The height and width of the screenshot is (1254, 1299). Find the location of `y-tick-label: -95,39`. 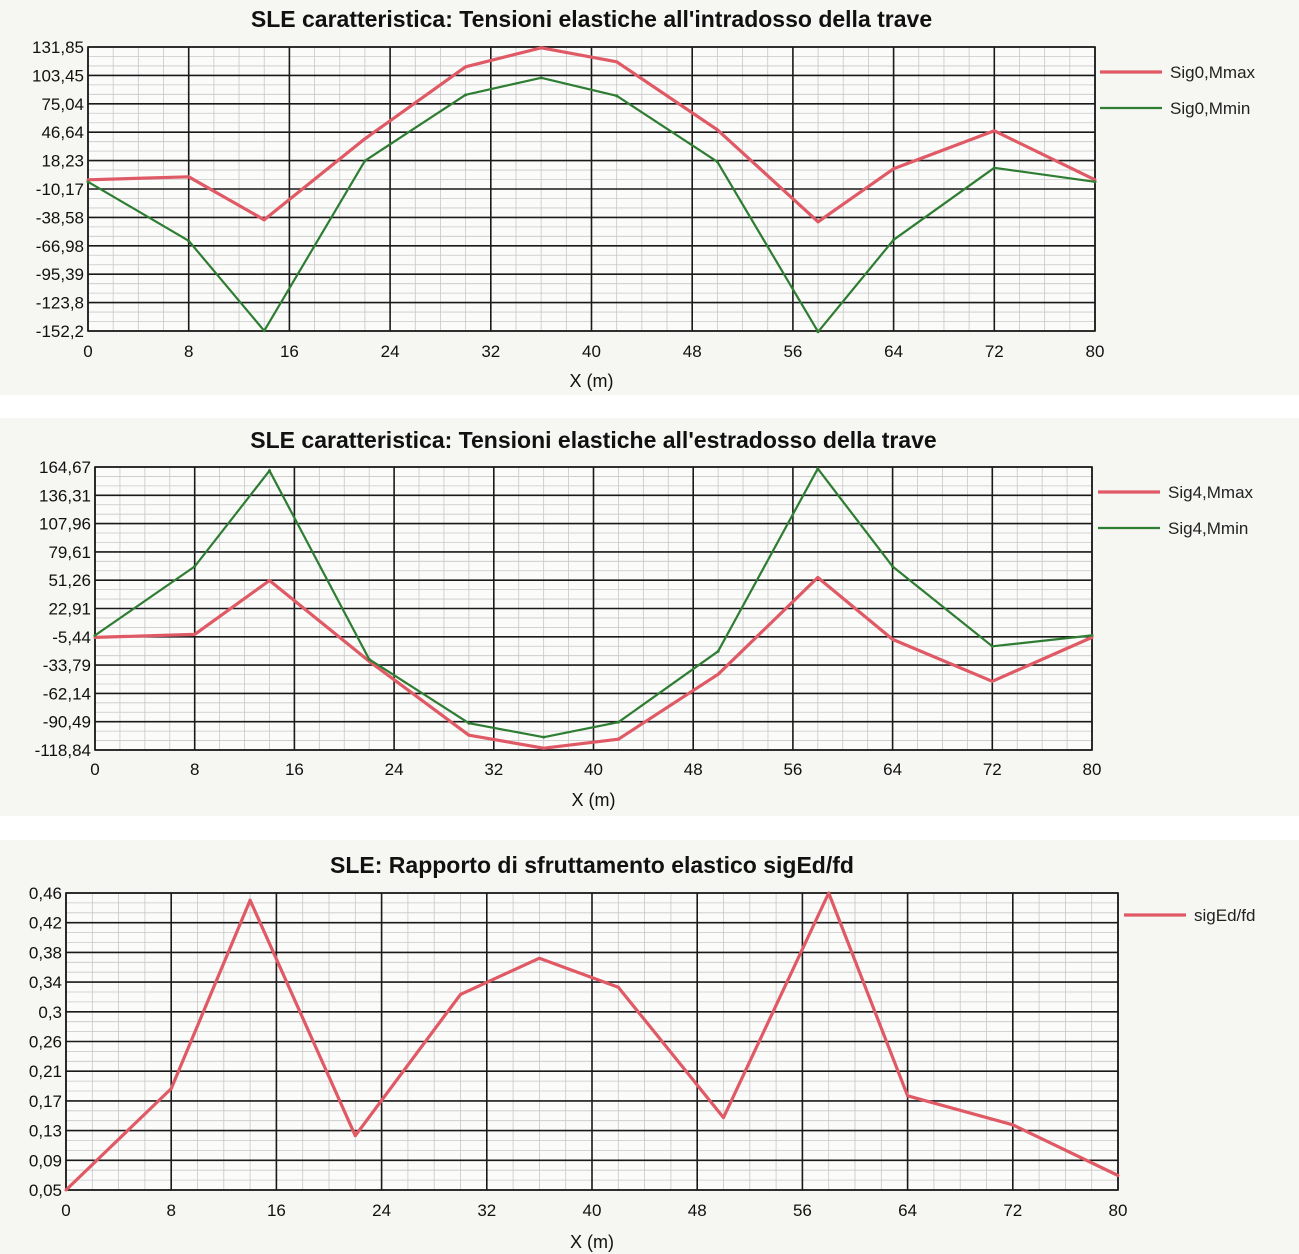

y-tick-label: -95,39 is located at coordinates (60, 274).